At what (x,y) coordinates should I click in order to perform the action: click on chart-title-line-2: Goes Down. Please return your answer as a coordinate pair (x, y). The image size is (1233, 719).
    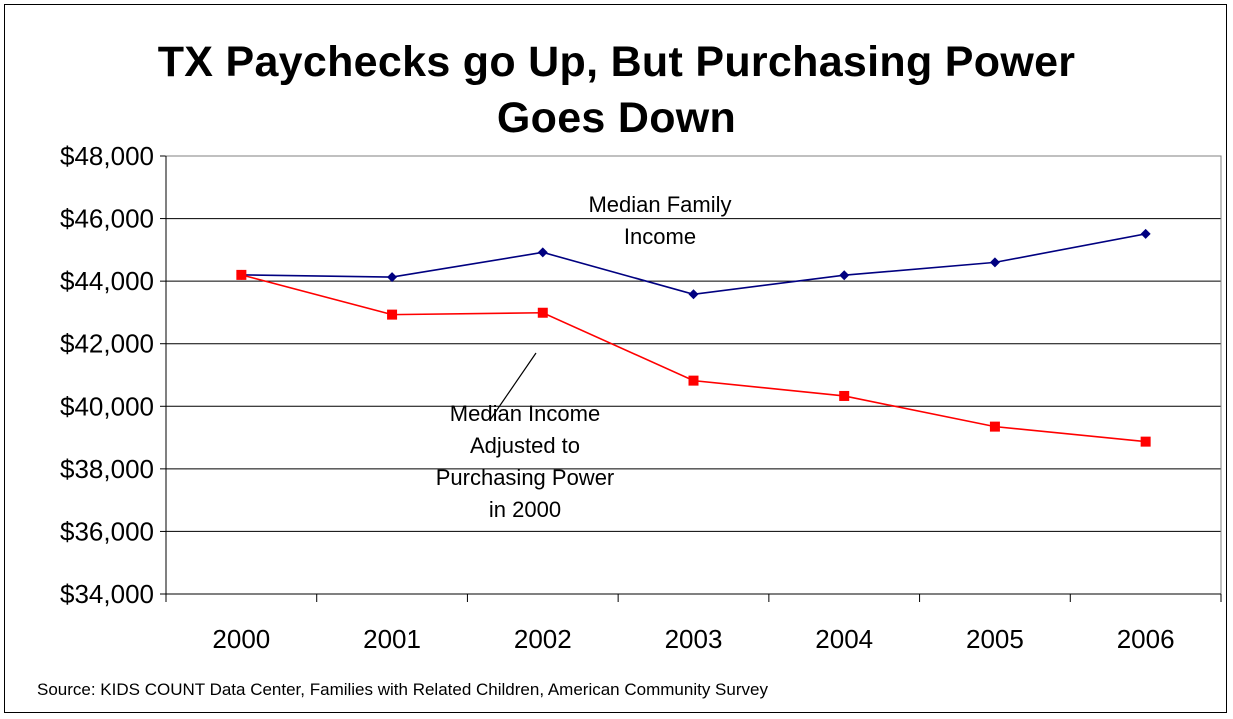
    Looking at the image, I should click on (616, 118).